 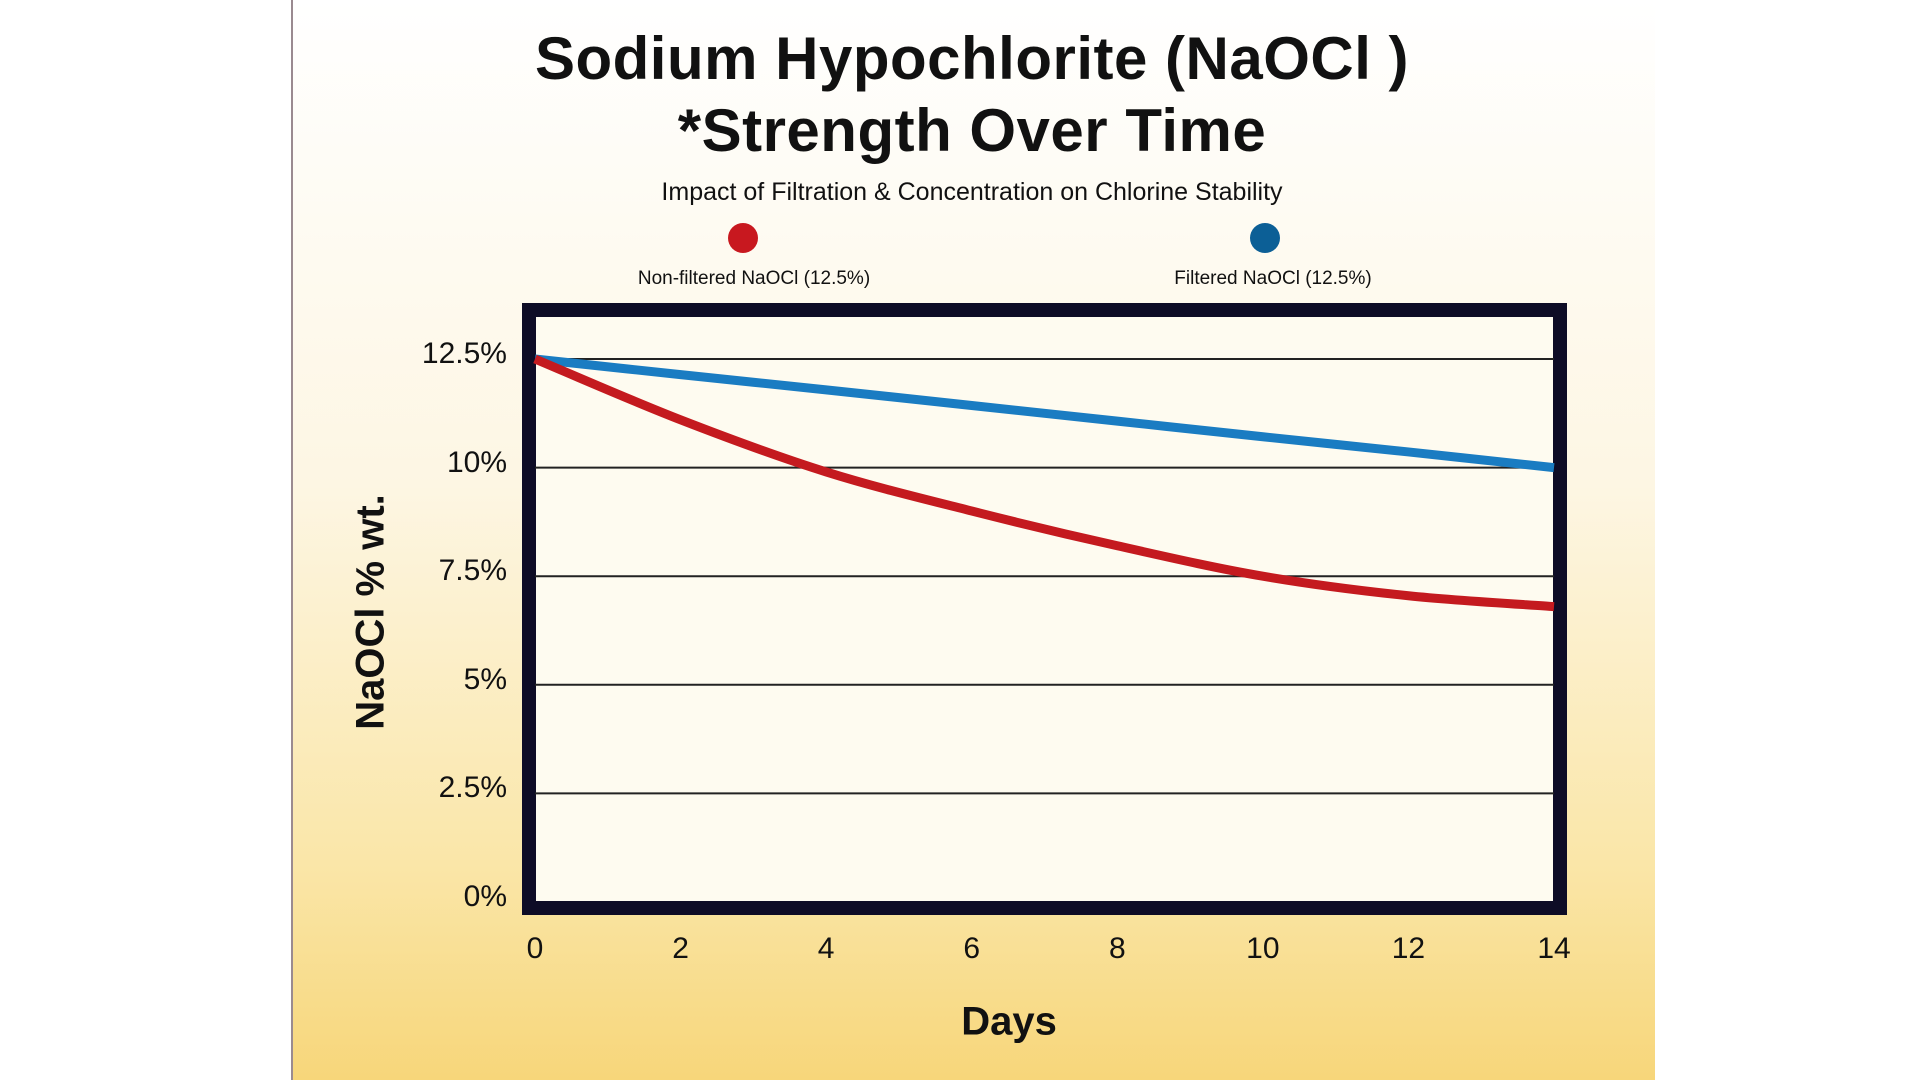 What do you see at coordinates (1117, 948) in the screenshot?
I see `x-tick-label: 8` at bounding box center [1117, 948].